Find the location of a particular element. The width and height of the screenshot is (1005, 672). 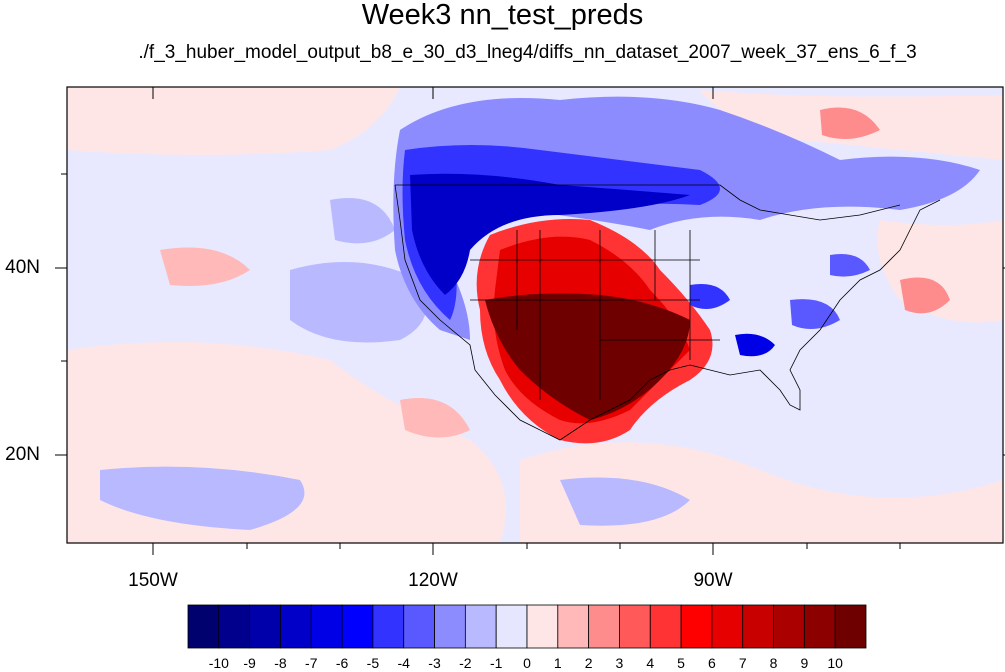

colorbar-label: -10 is located at coordinates (218, 663).